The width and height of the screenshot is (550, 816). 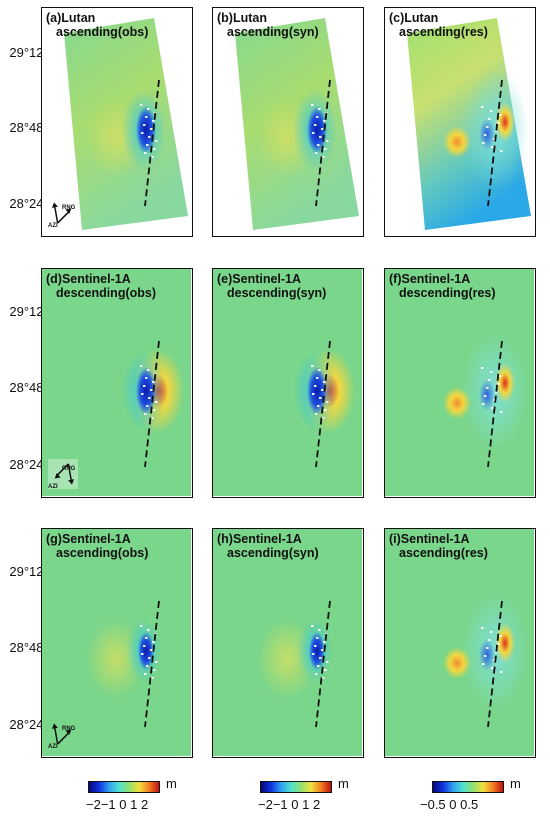 I want to click on panel-h-subsidence-lobe, so click(x=317, y=651).